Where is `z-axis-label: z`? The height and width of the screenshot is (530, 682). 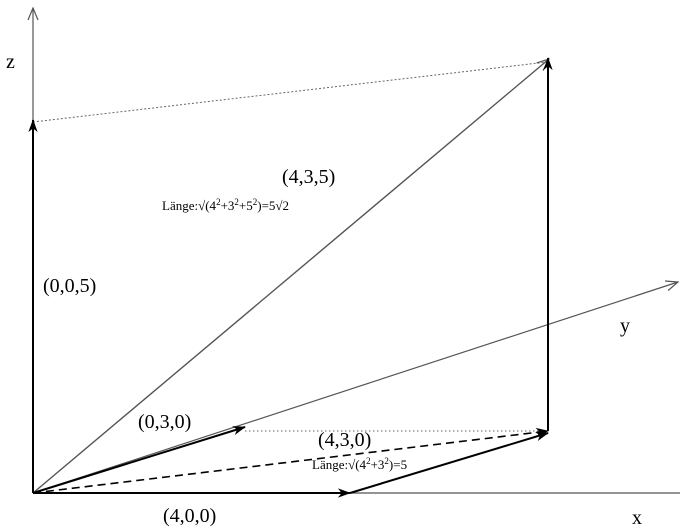
z-axis-label: z is located at coordinates (10, 62).